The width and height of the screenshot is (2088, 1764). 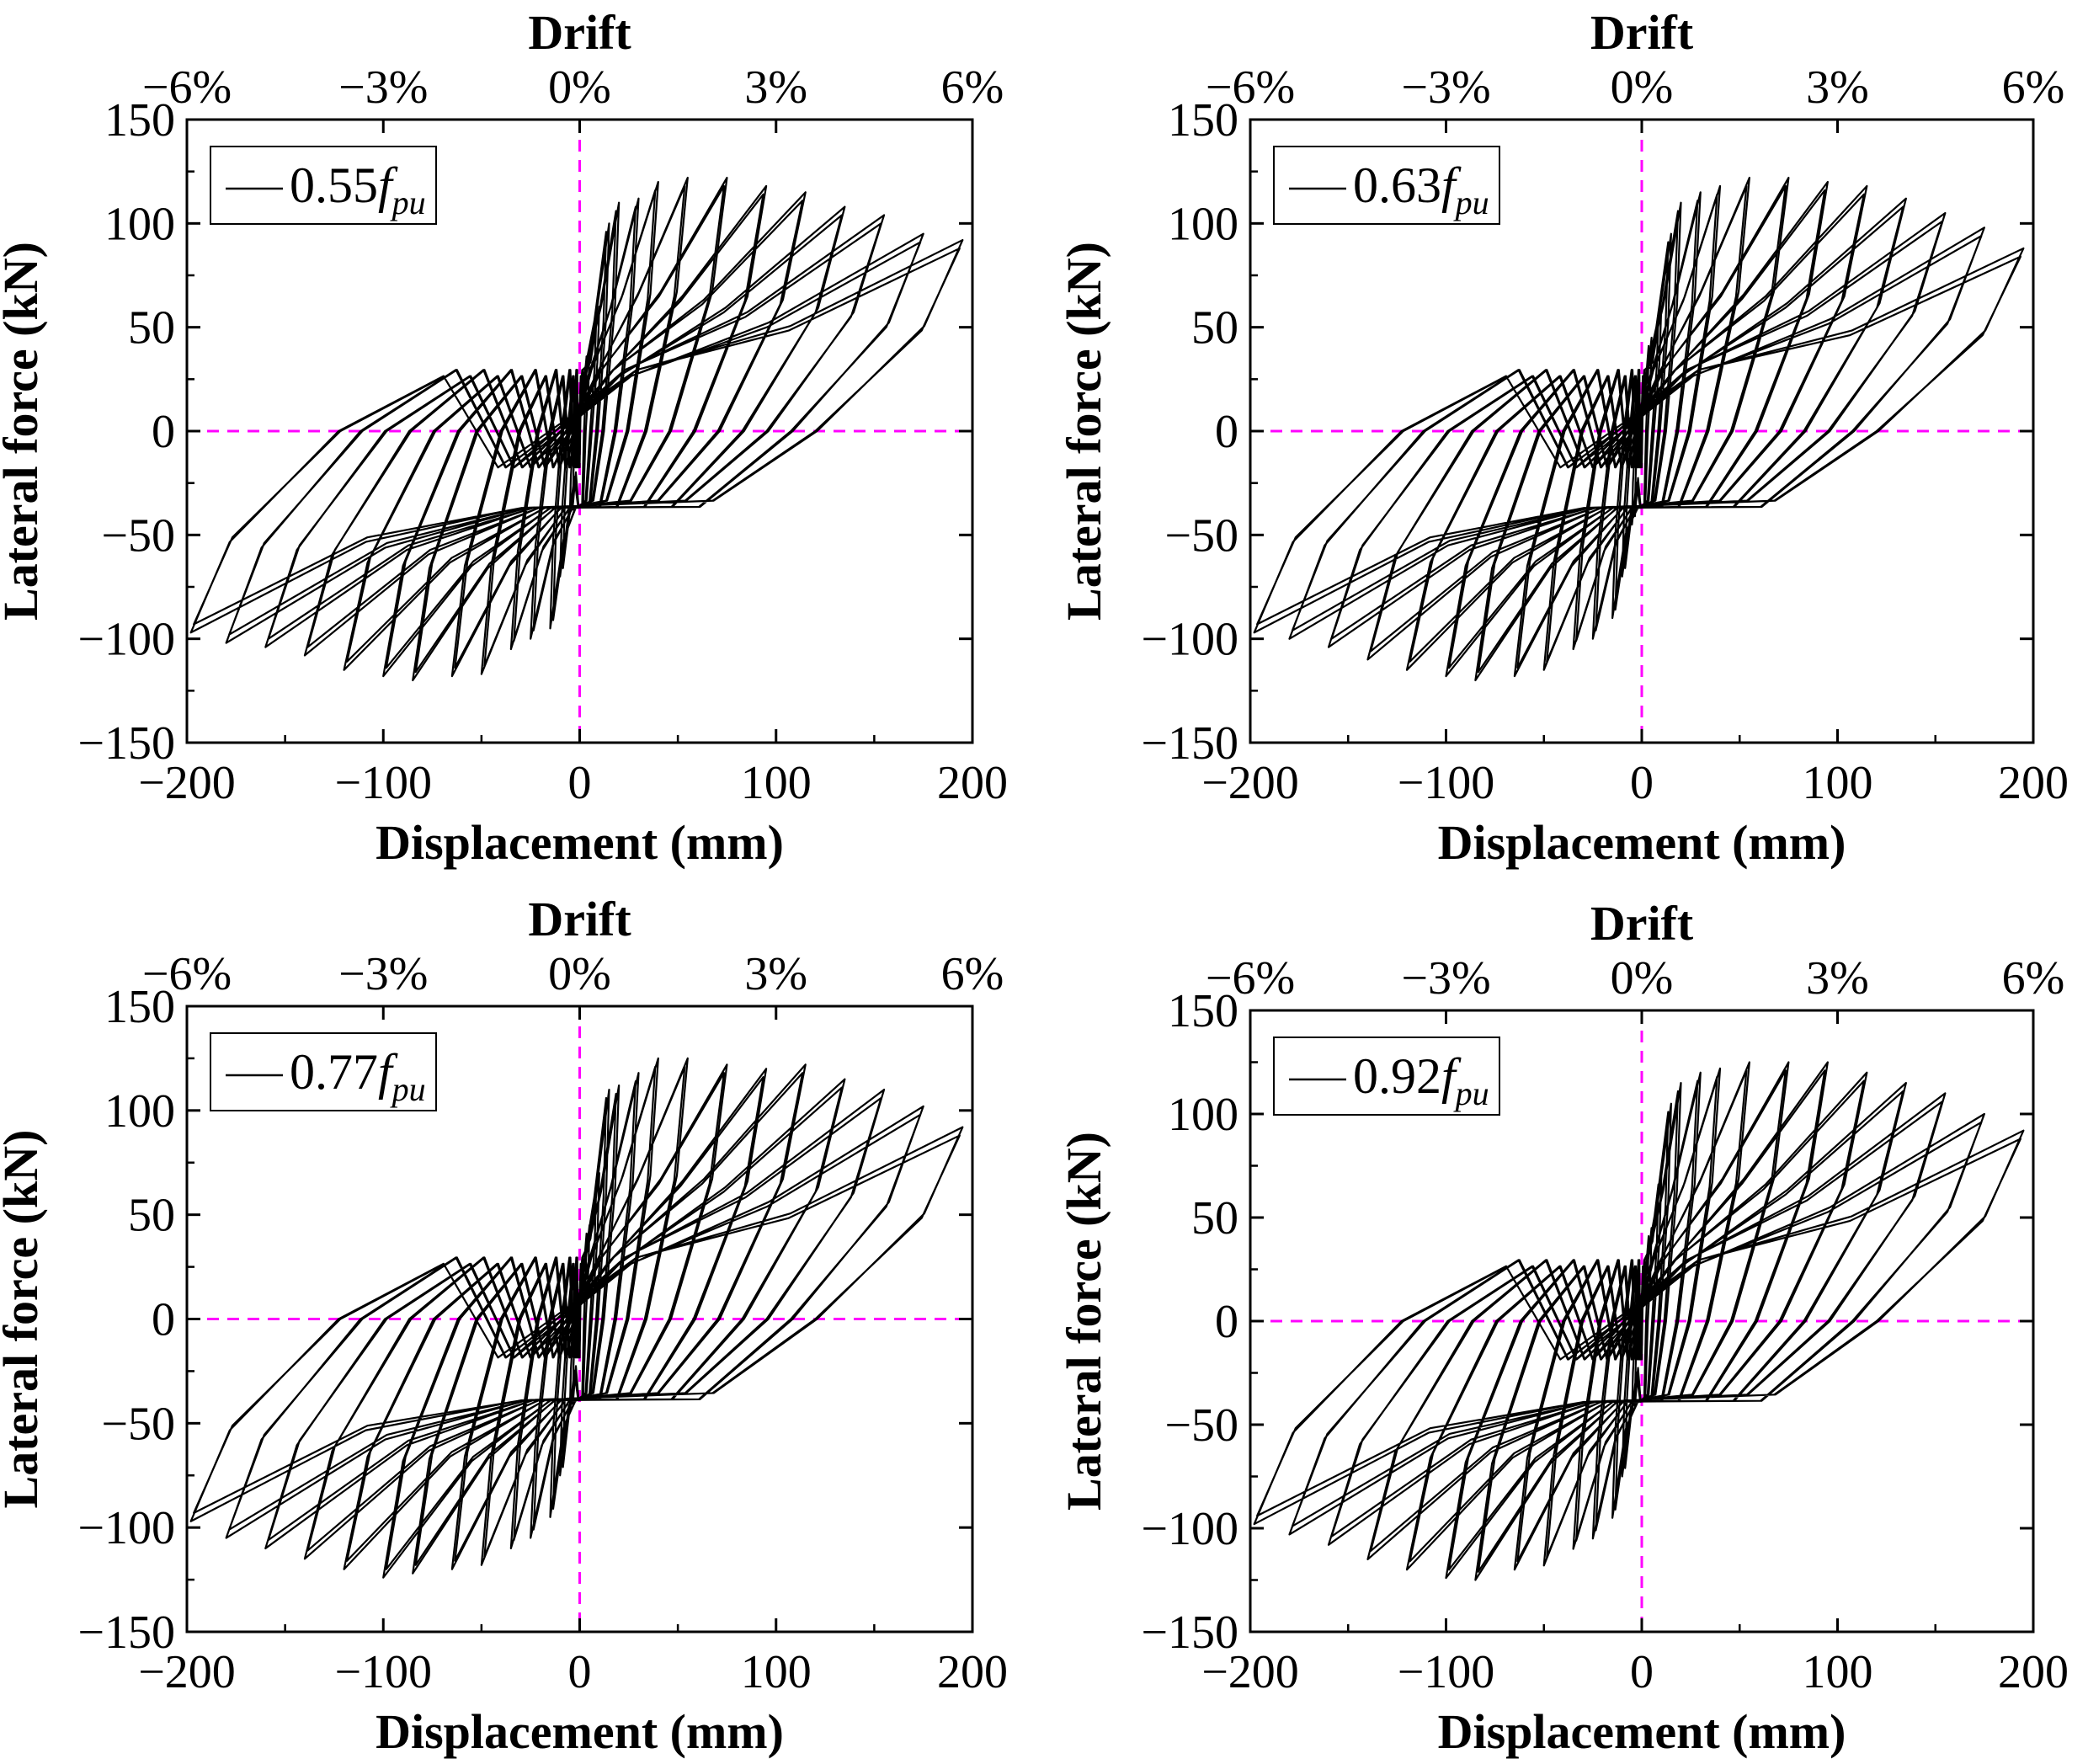 What do you see at coordinates (1421, 1080) in the screenshot?
I see `legend-label: 0.92fpu` at bounding box center [1421, 1080].